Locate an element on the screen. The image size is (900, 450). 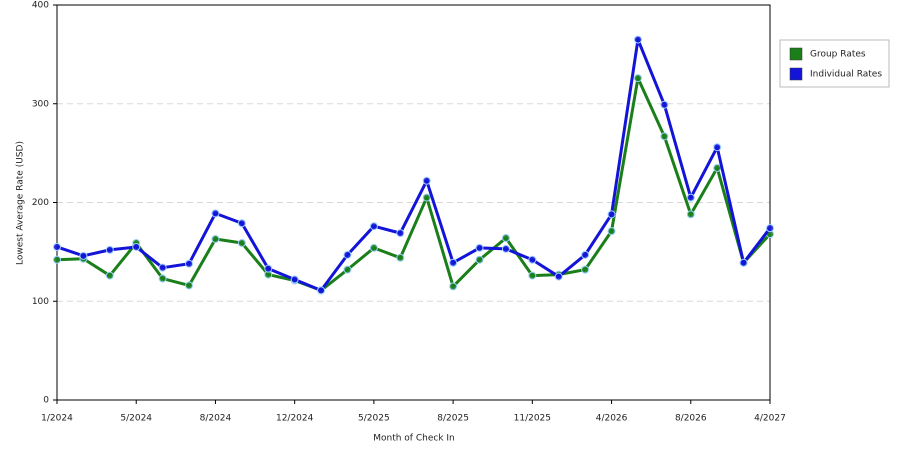
y-tick-label: 300 is located at coordinates (40, 104).